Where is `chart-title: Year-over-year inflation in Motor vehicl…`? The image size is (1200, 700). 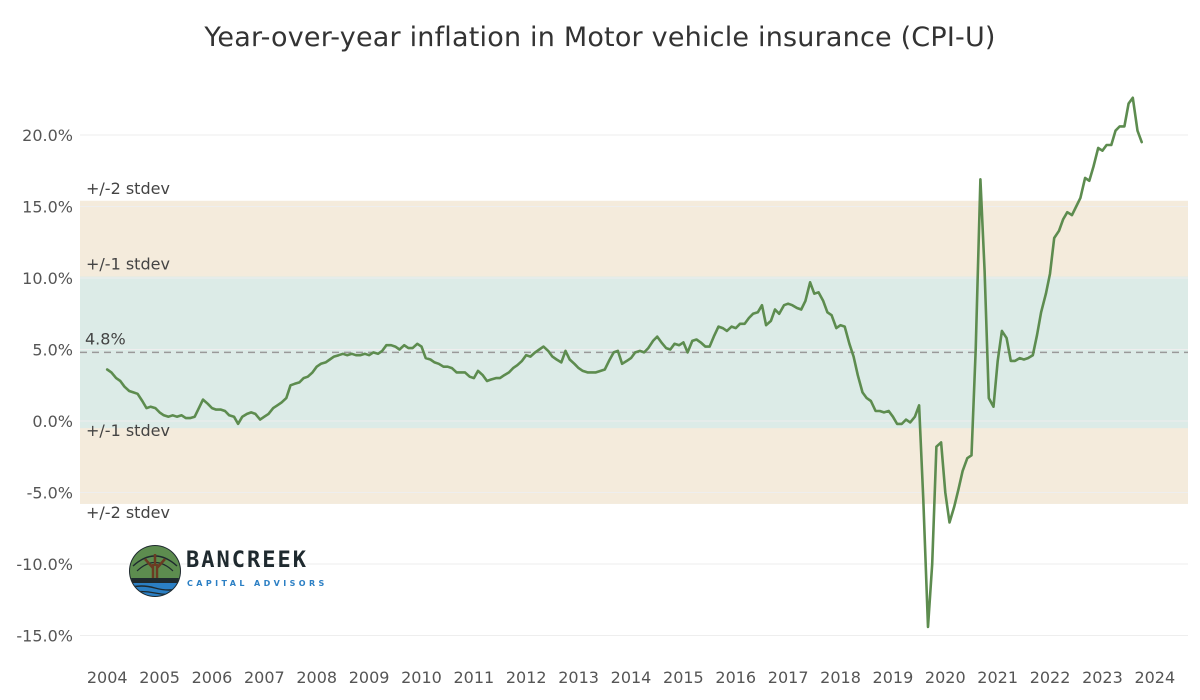
chart-title: Year-over-year inflation in Motor vehicl… is located at coordinates (600, 37).